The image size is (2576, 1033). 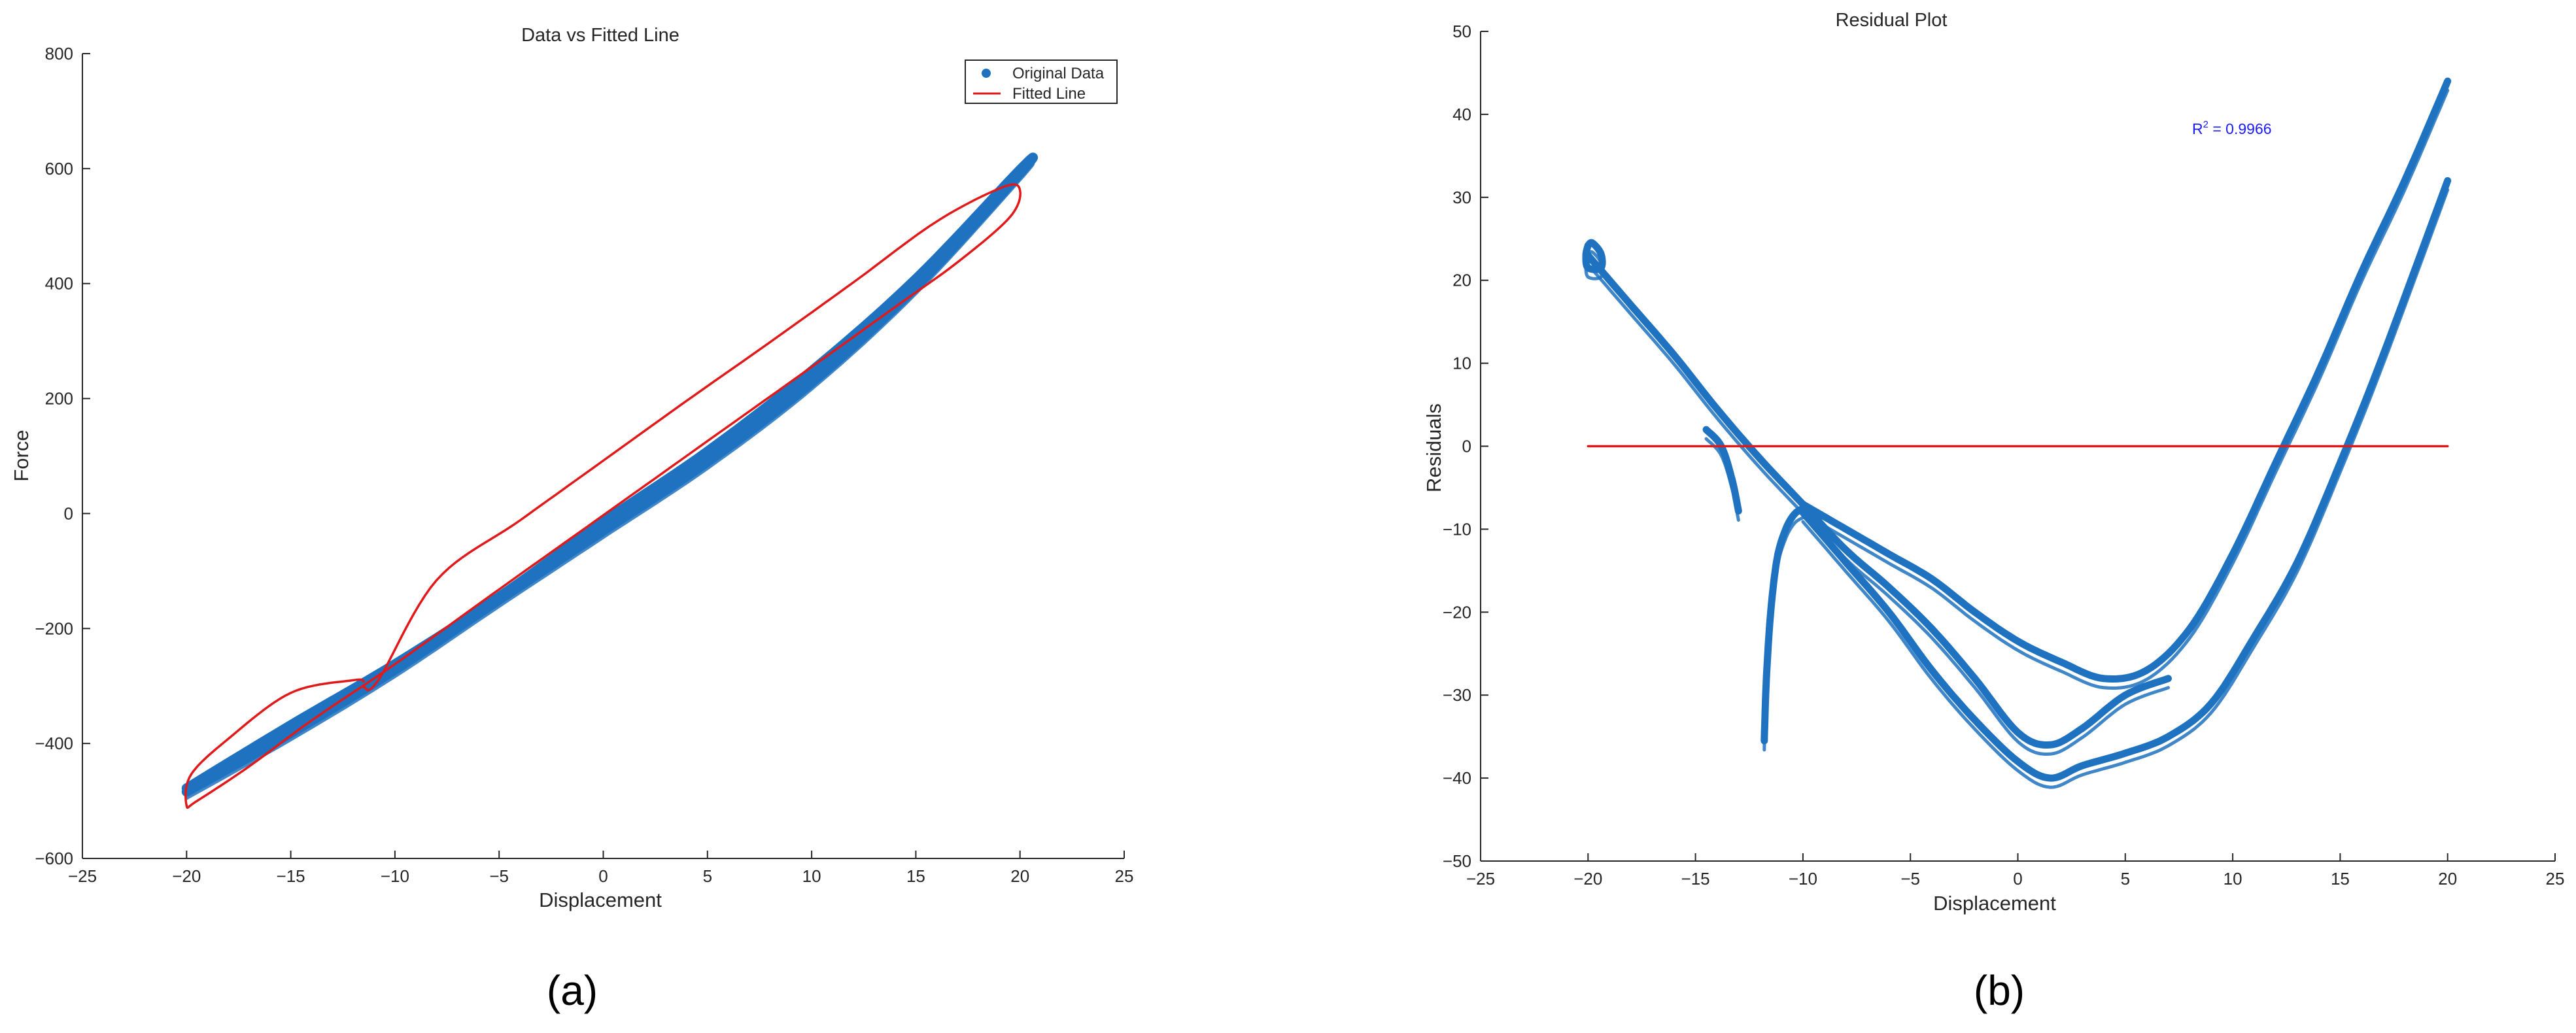 I want to click on y-tick-label: 40, so click(x=1461, y=114).